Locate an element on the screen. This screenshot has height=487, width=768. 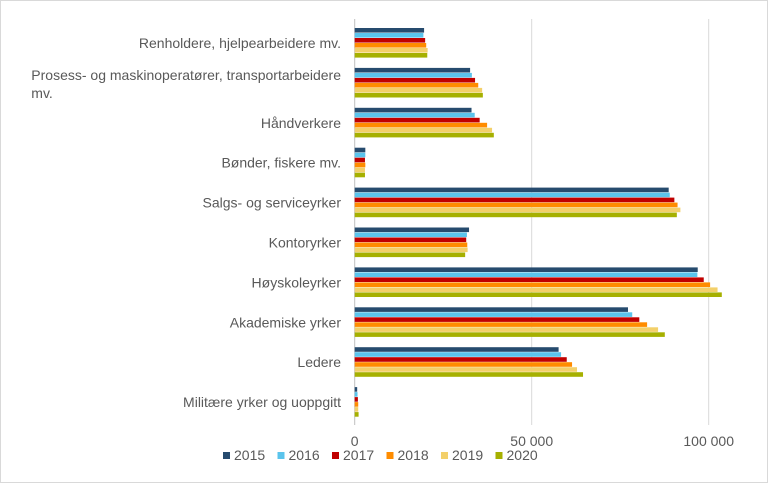
x-tick-labels: 0 50 000 100 000 is located at coordinates (542, 441).